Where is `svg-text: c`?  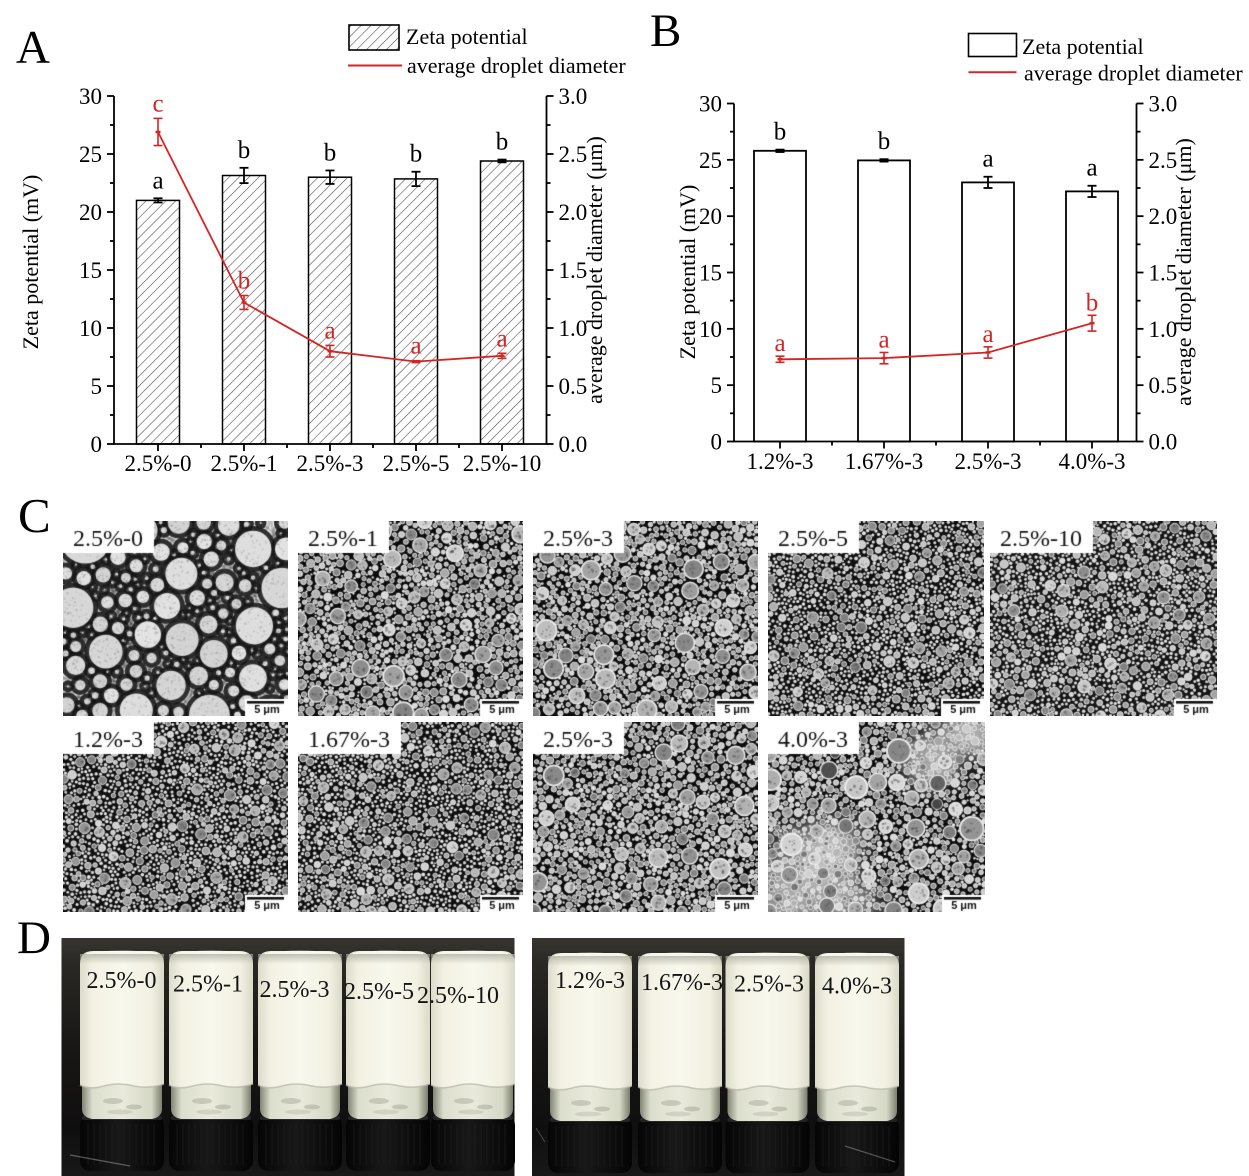
svg-text: c is located at coordinates (157, 103).